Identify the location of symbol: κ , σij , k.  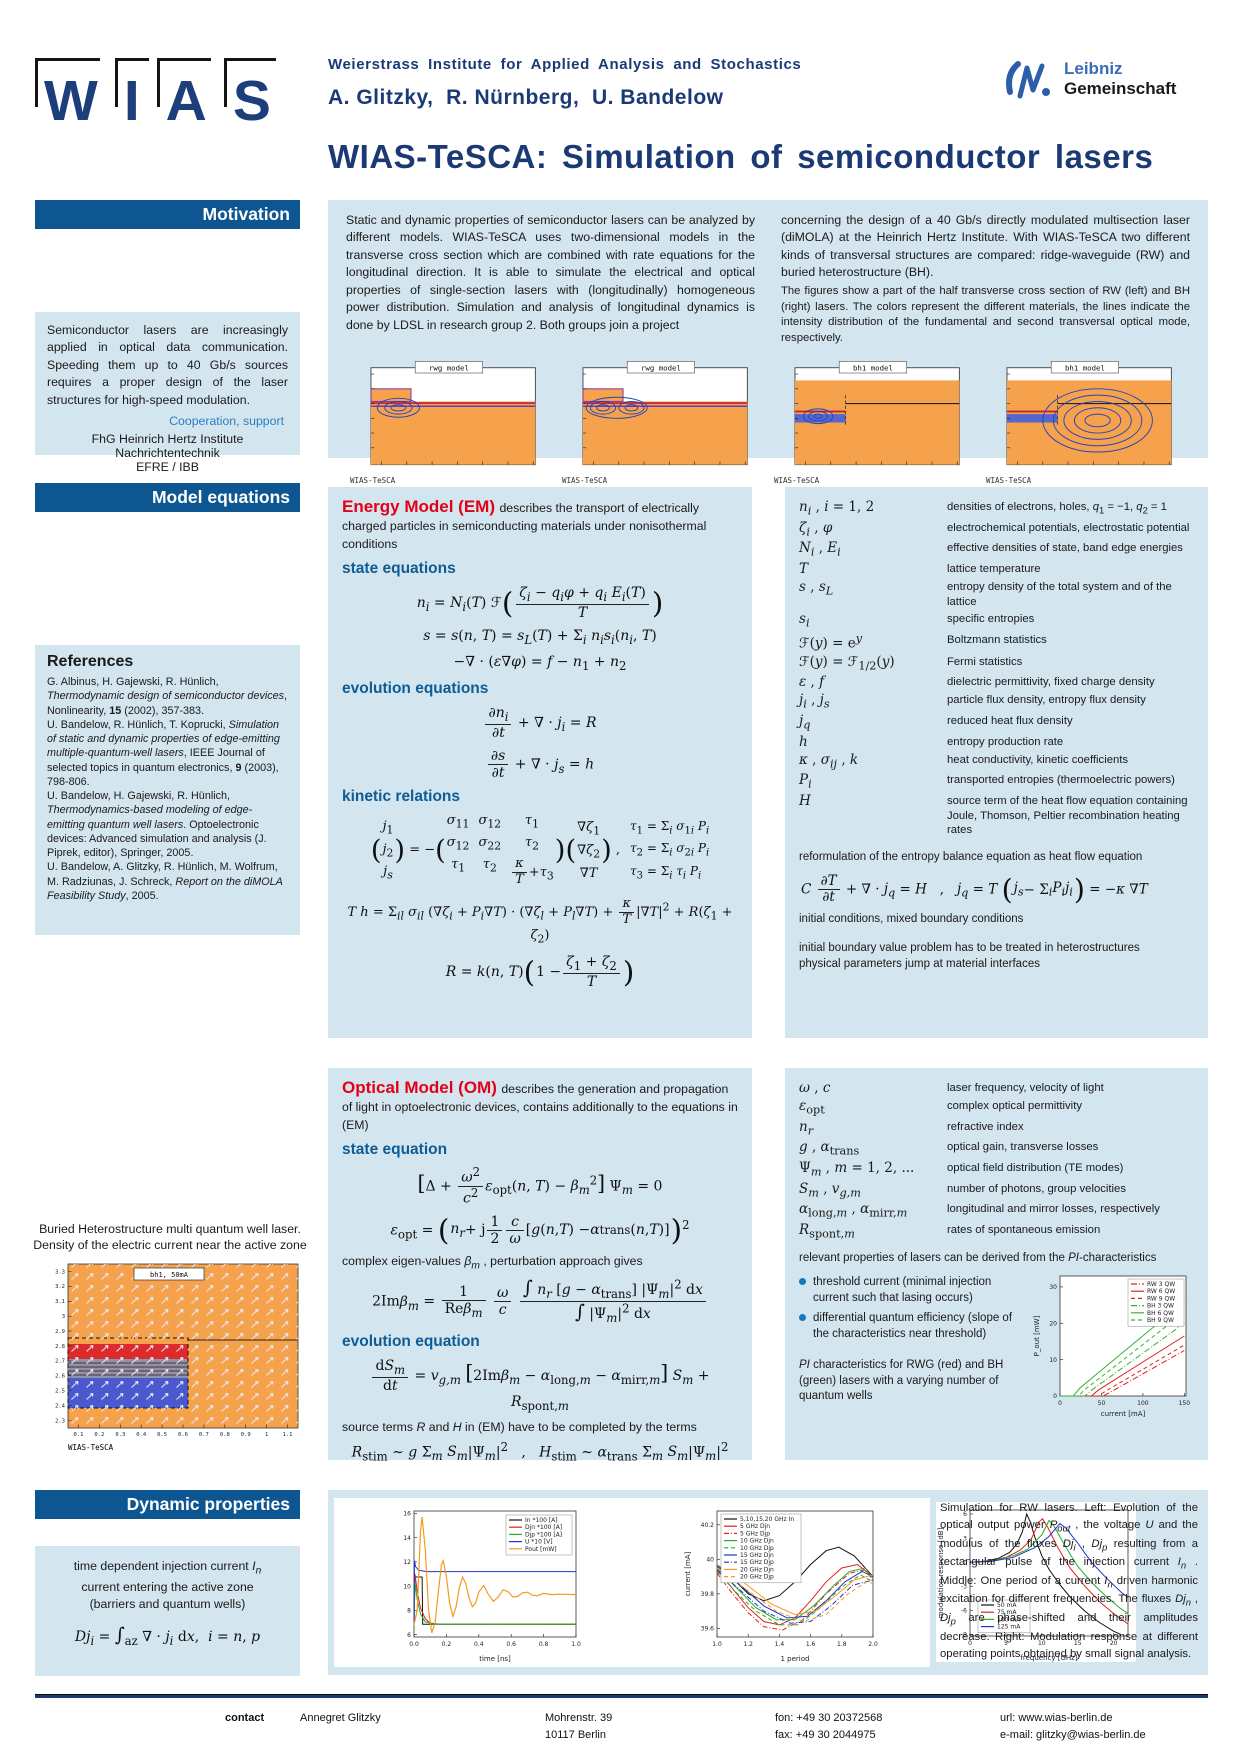
(829, 761).